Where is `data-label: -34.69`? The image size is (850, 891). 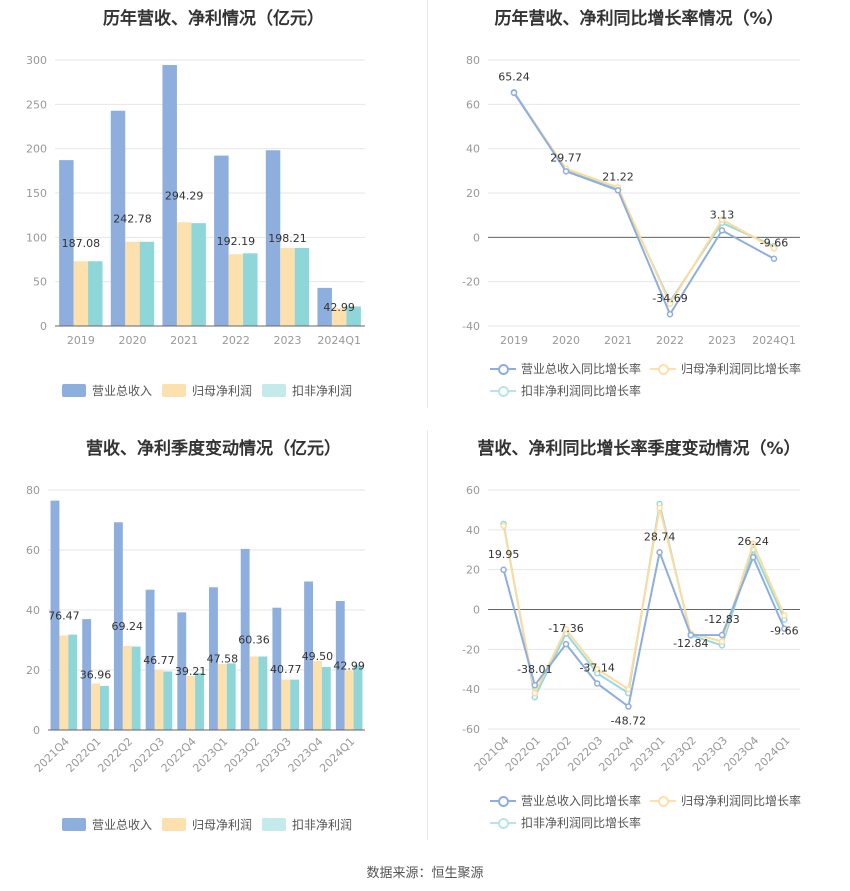 data-label: -34.69 is located at coordinates (669, 298).